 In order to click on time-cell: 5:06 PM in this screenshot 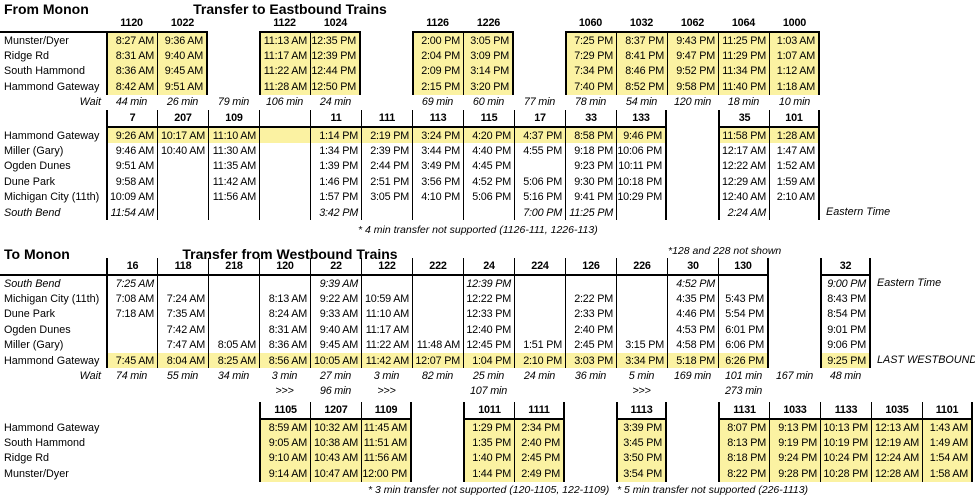, I will do `click(539, 182)`.